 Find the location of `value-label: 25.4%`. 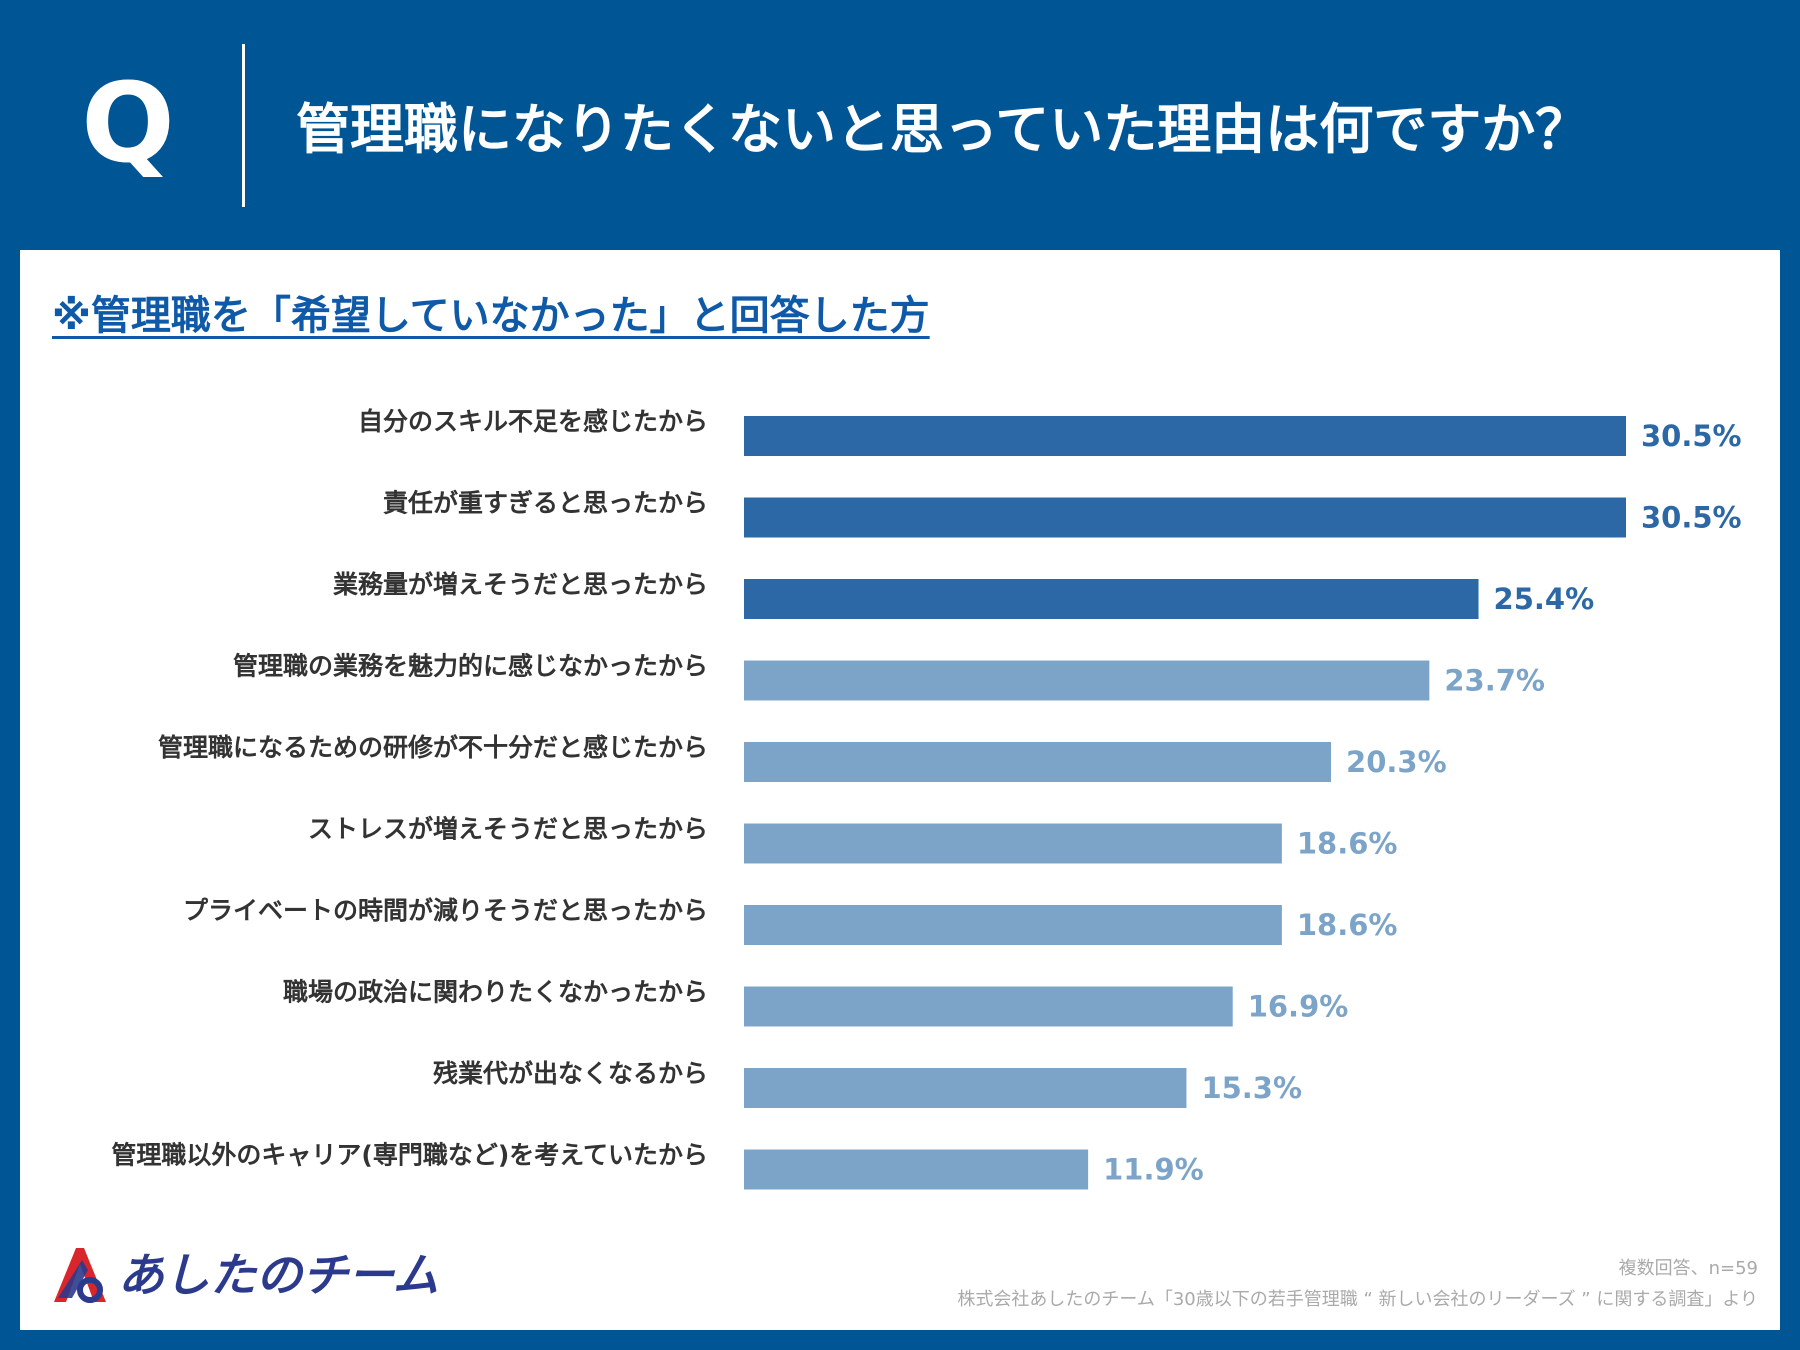

value-label: 25.4% is located at coordinates (1544, 599).